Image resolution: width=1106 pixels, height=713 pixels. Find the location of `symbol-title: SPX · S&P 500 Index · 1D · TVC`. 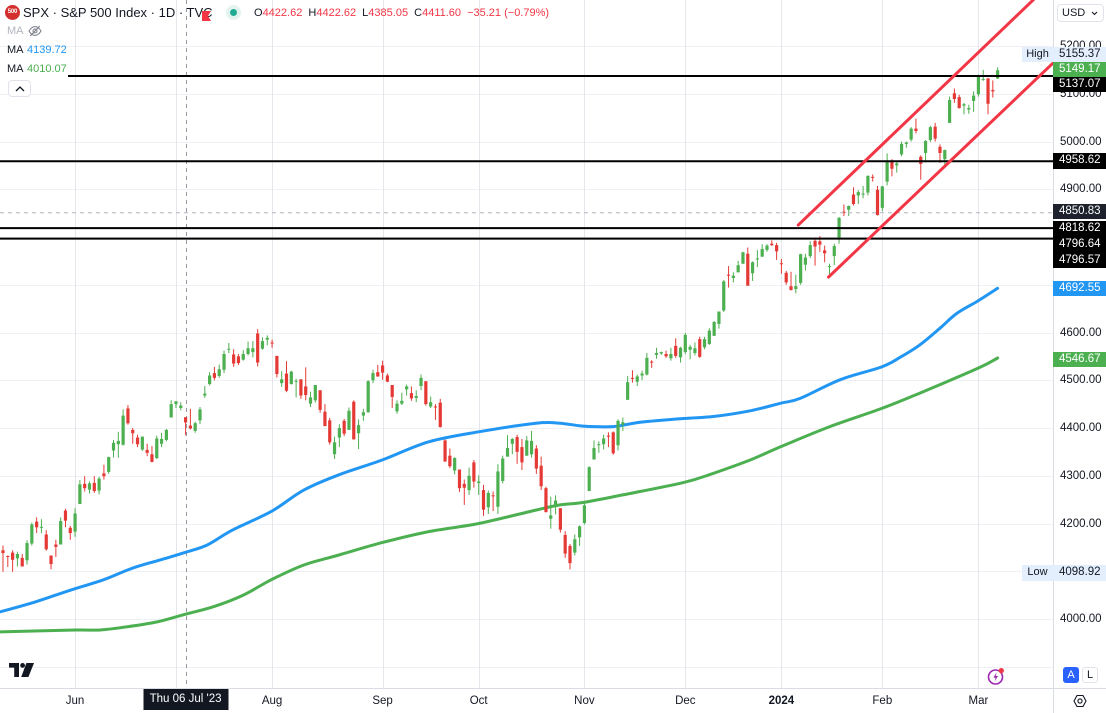

symbol-title: SPX · S&P 500 Index · 1D · TVC is located at coordinates (118, 12).